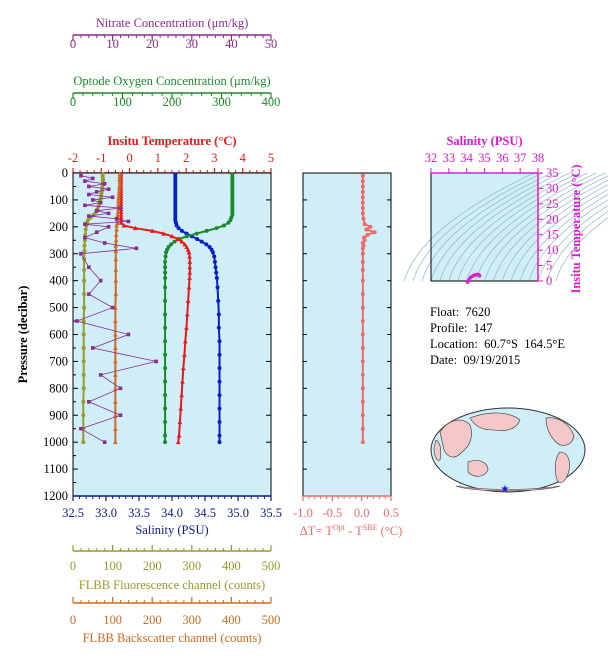  Describe the element at coordinates (271, 158) in the screenshot. I see `temperature-tick-label: 5` at that location.